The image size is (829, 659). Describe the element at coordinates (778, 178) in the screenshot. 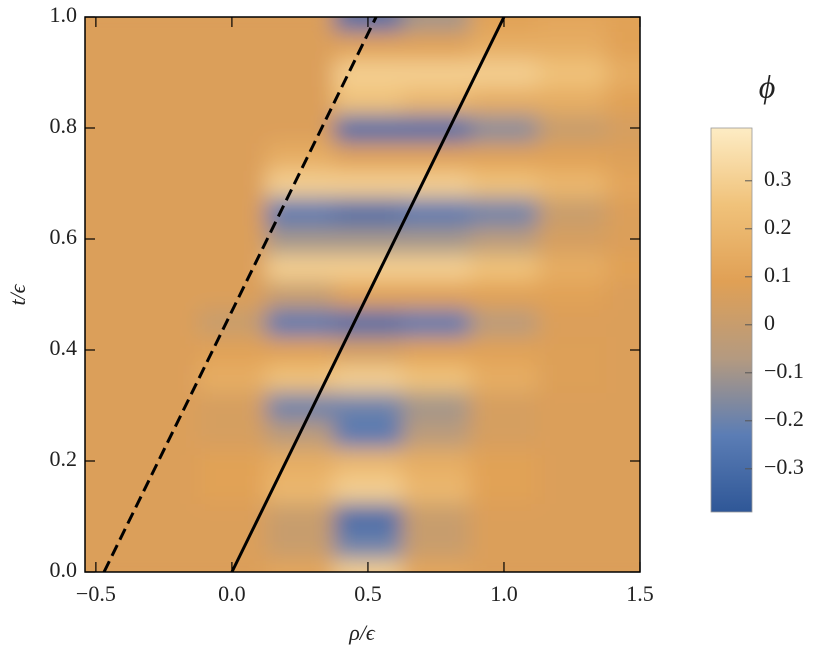

I see `colorbar-tick-label: 0.3` at that location.